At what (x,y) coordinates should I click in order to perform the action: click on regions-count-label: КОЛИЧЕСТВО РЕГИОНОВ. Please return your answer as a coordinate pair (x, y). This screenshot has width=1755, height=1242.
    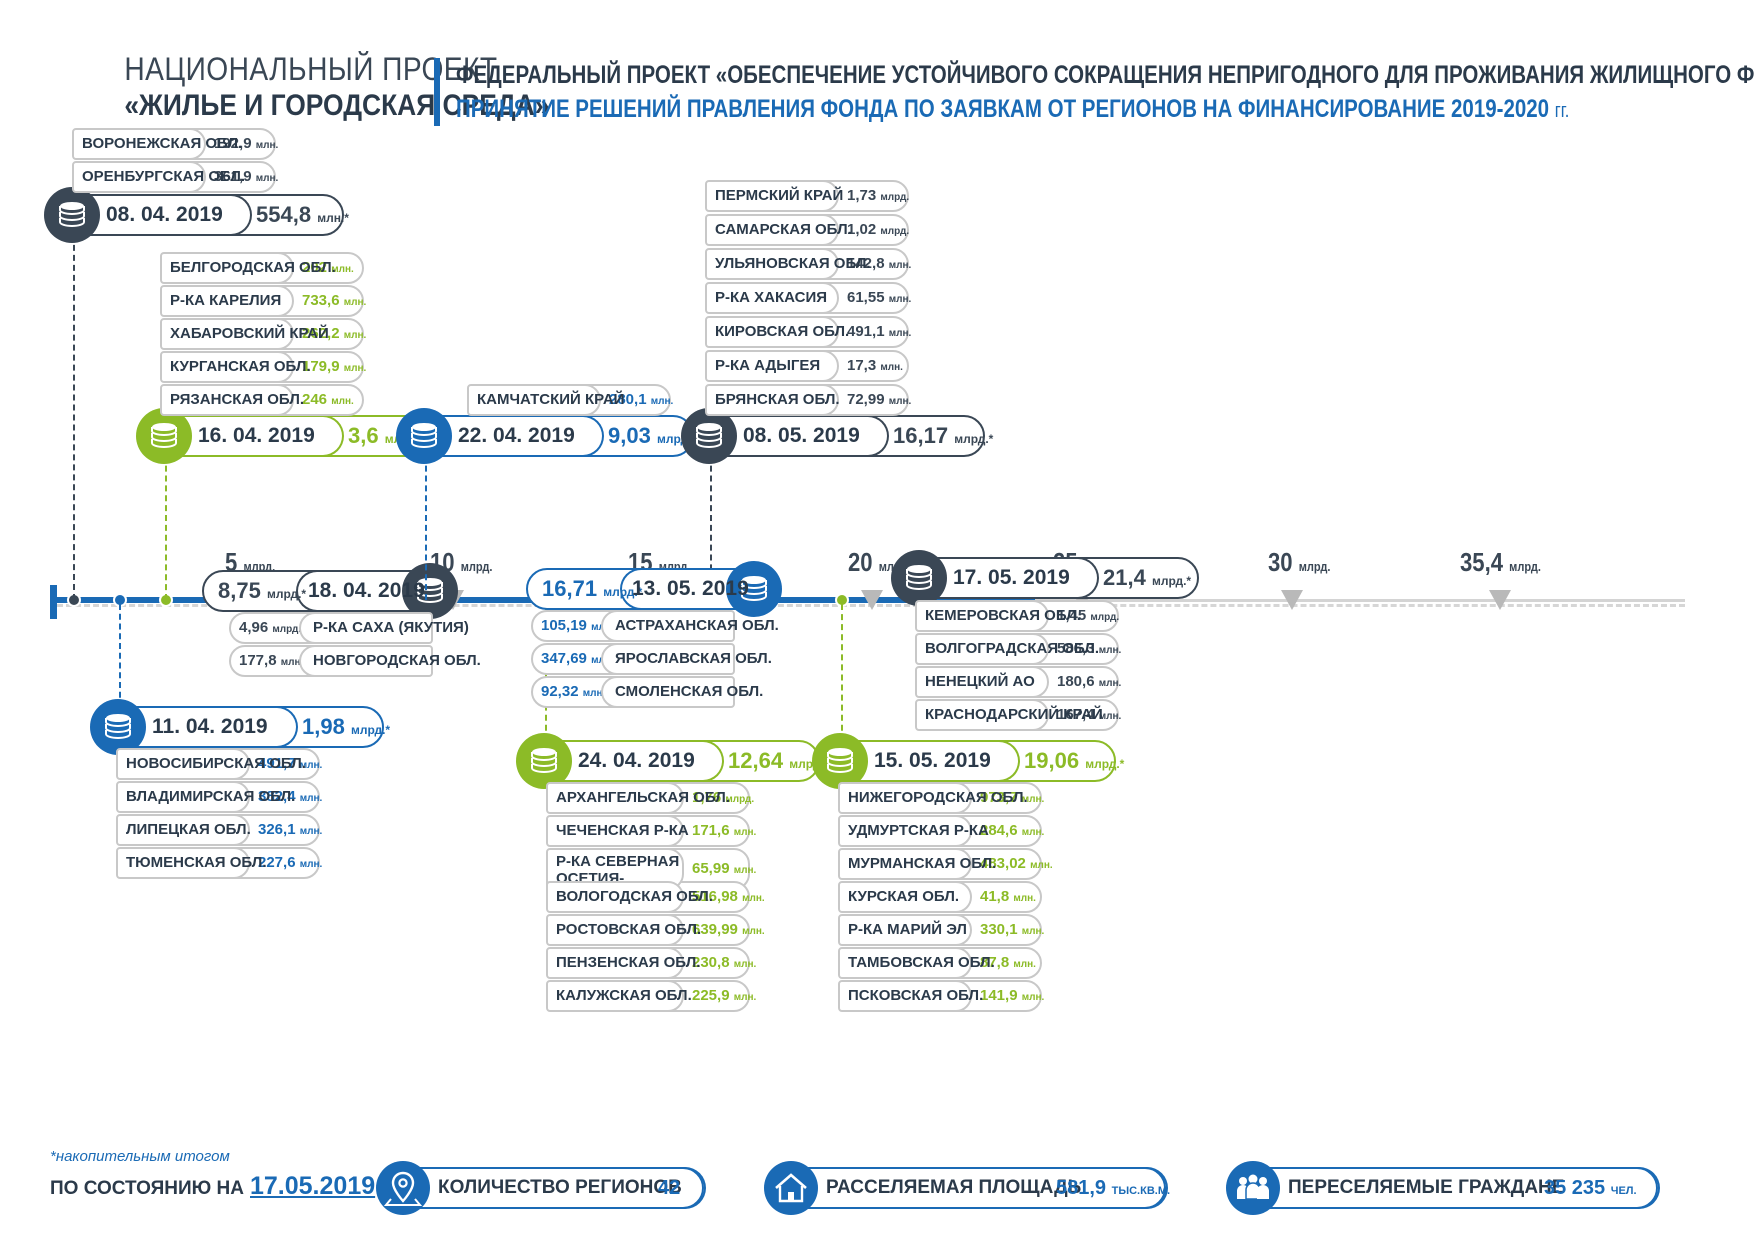
    Looking at the image, I should click on (560, 1187).